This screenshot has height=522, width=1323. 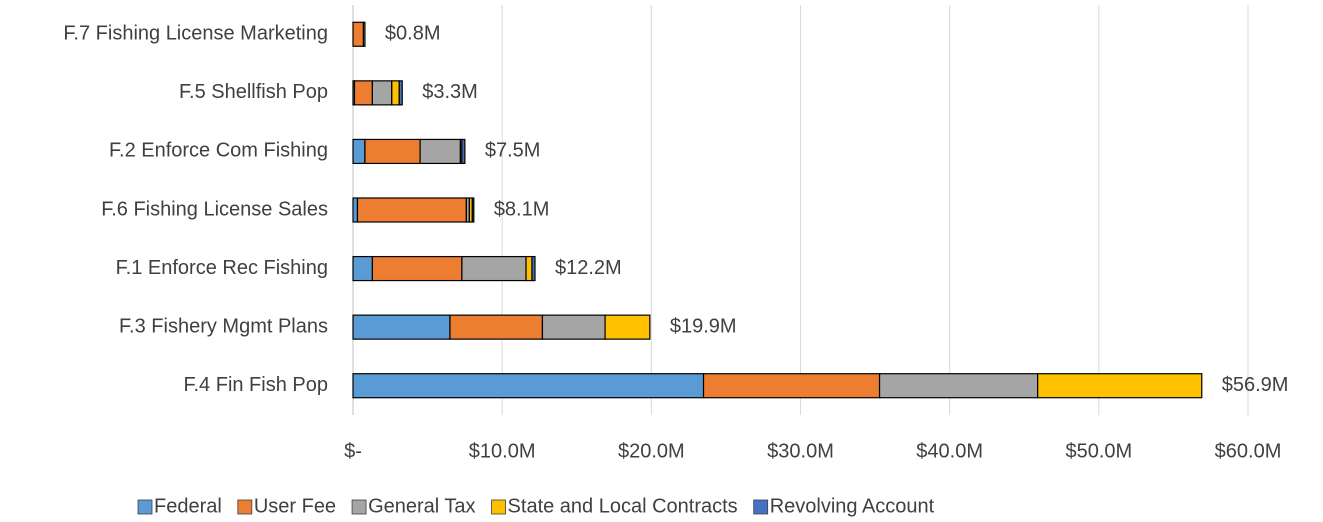 I want to click on x-tick-label: $40.0M, so click(x=949, y=451).